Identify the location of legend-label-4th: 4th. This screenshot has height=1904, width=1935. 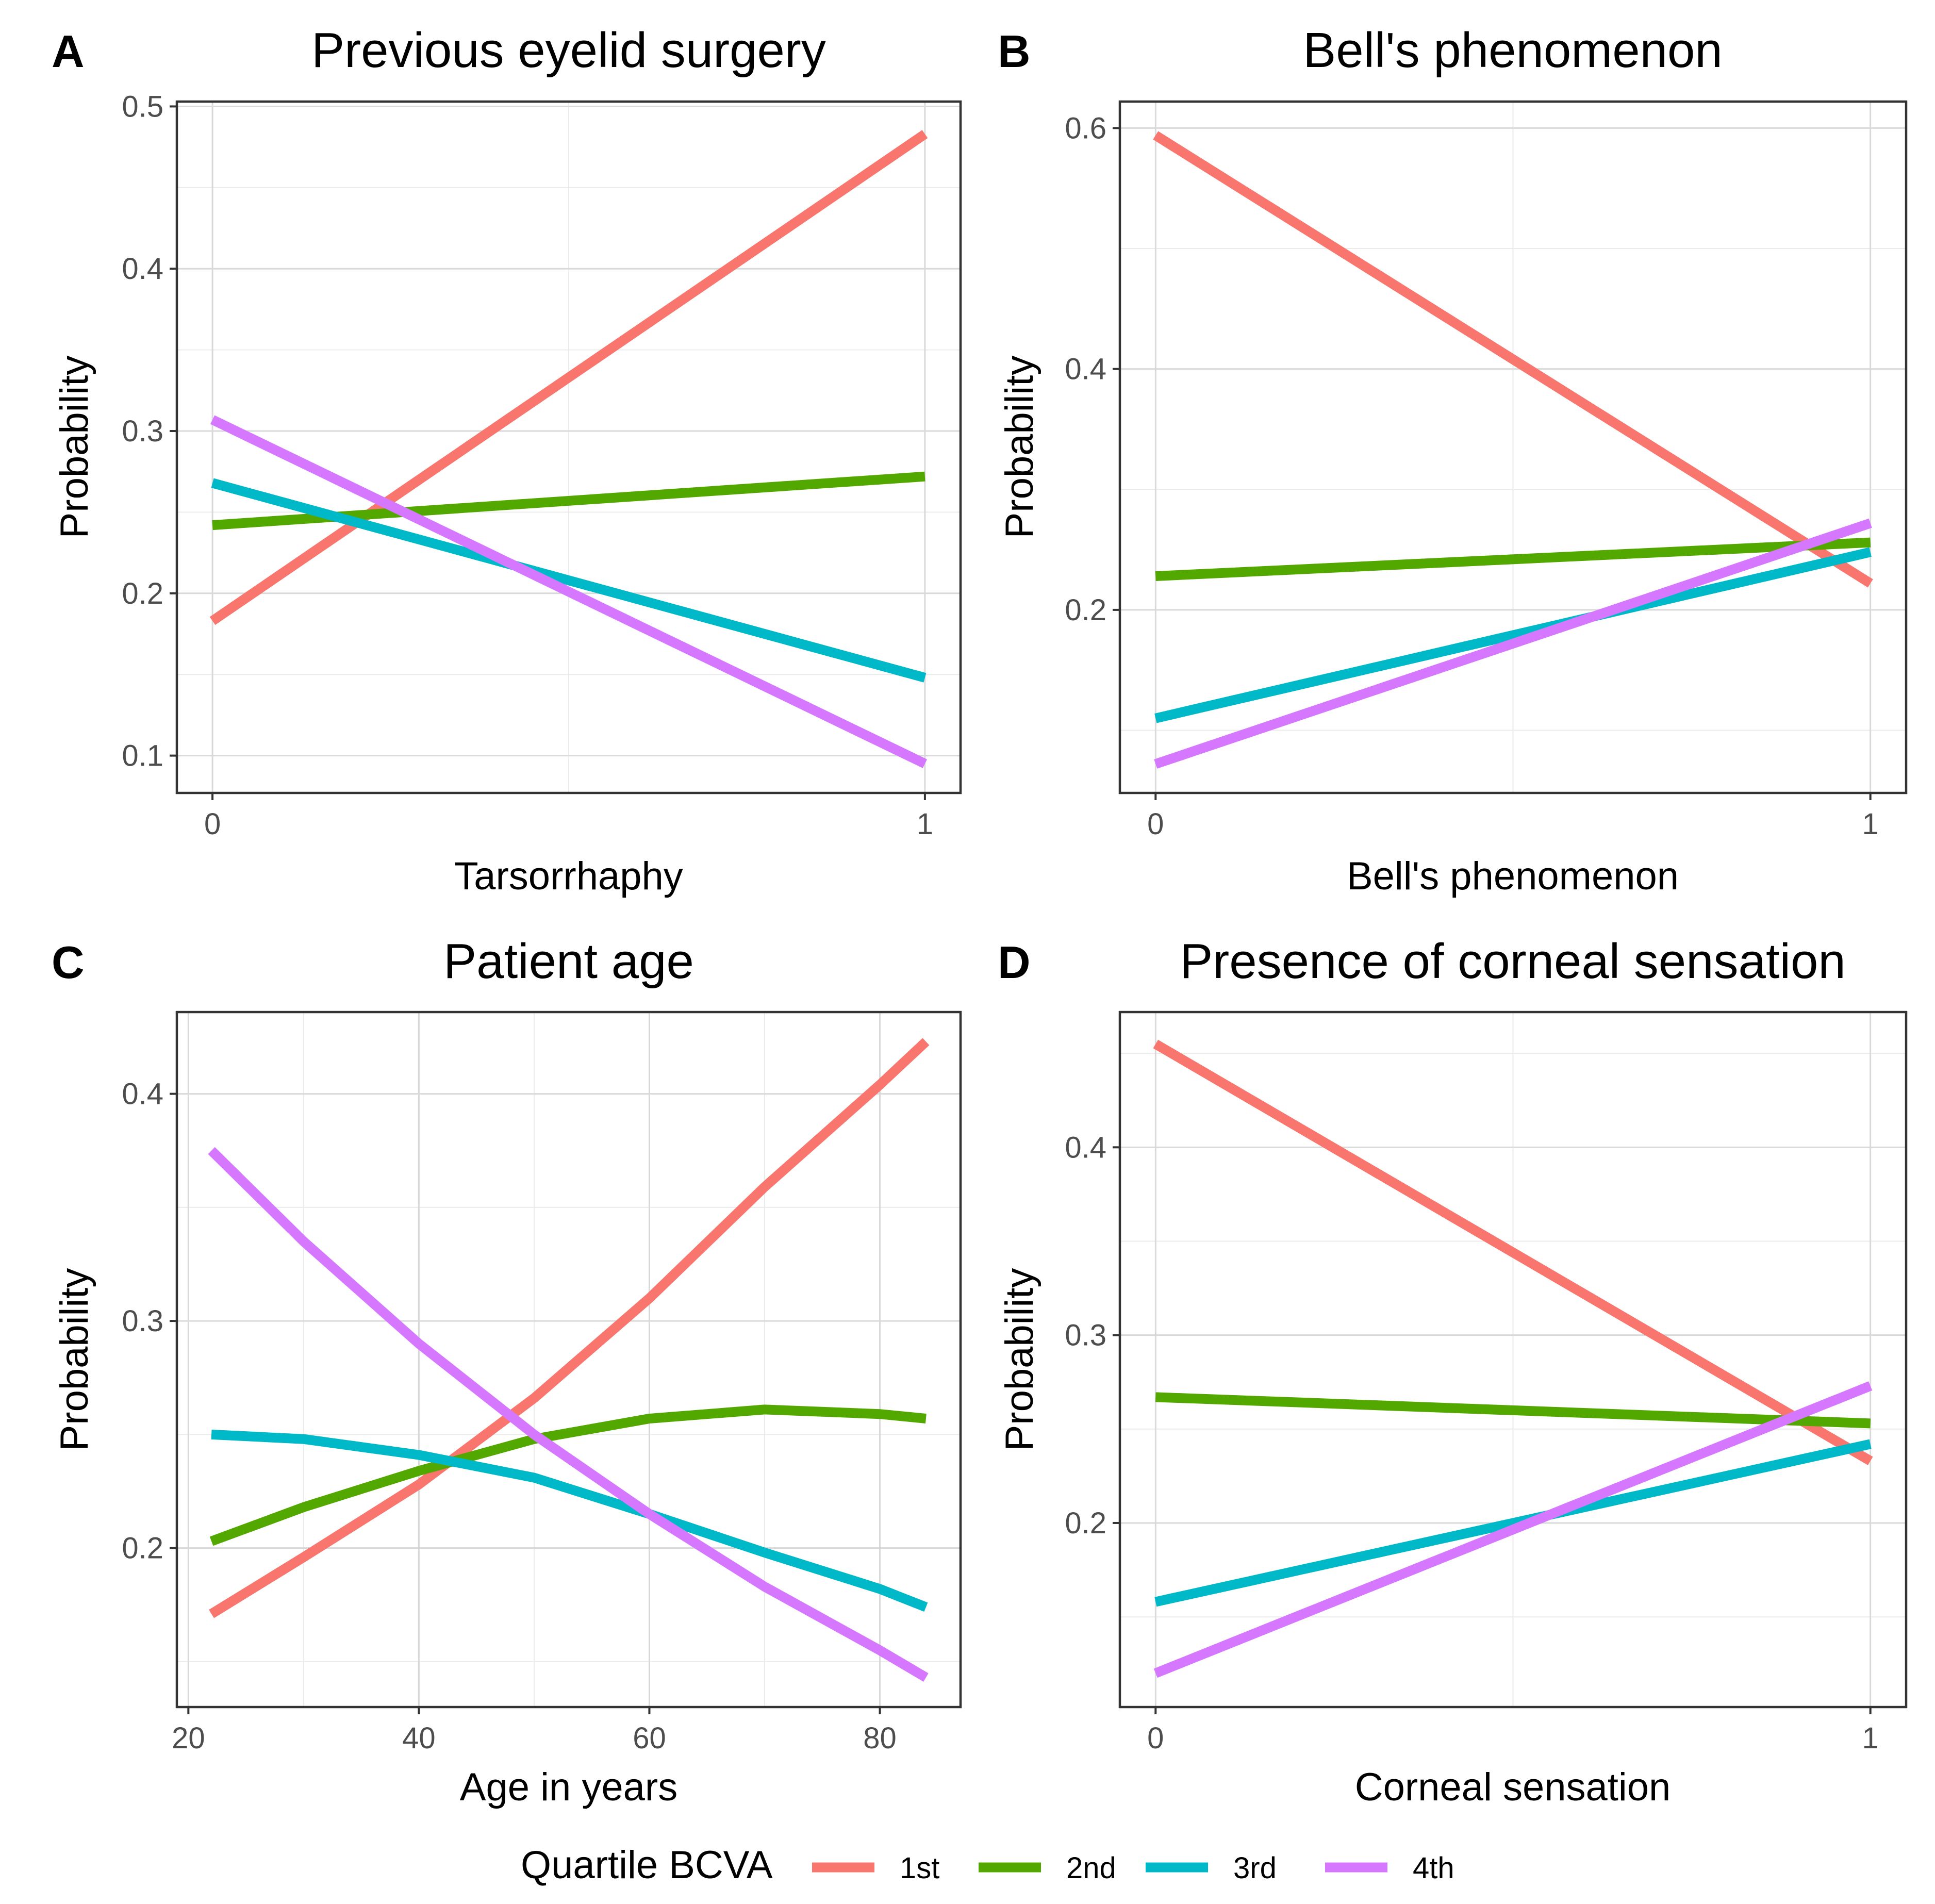
(1433, 1868).